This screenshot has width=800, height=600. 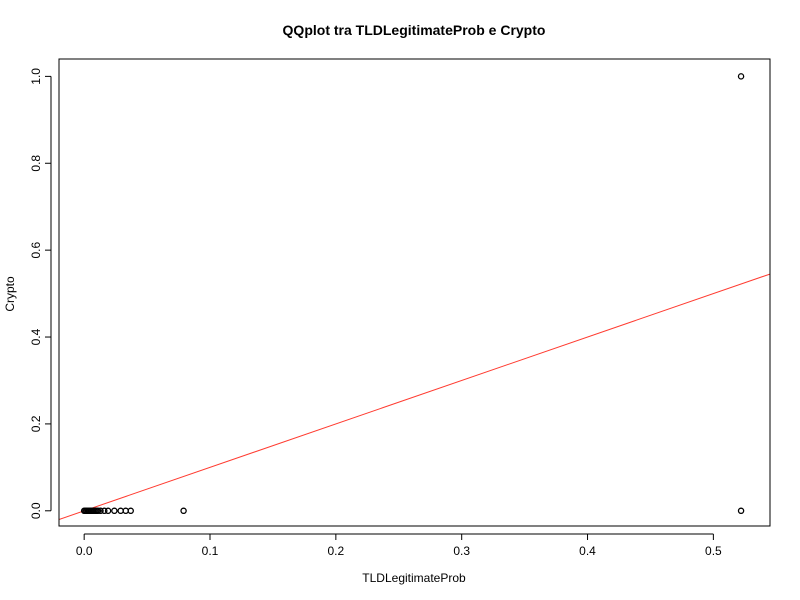 I want to click on y-tick-label: 0.6, so click(x=36, y=249).